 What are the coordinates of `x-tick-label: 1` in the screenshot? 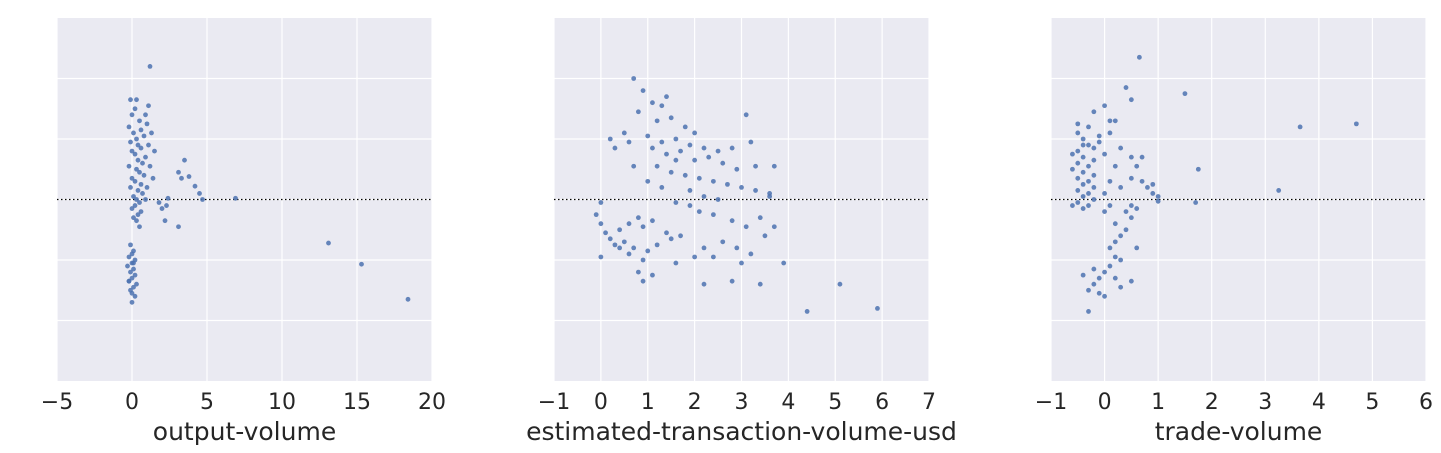 It's located at (1158, 402).